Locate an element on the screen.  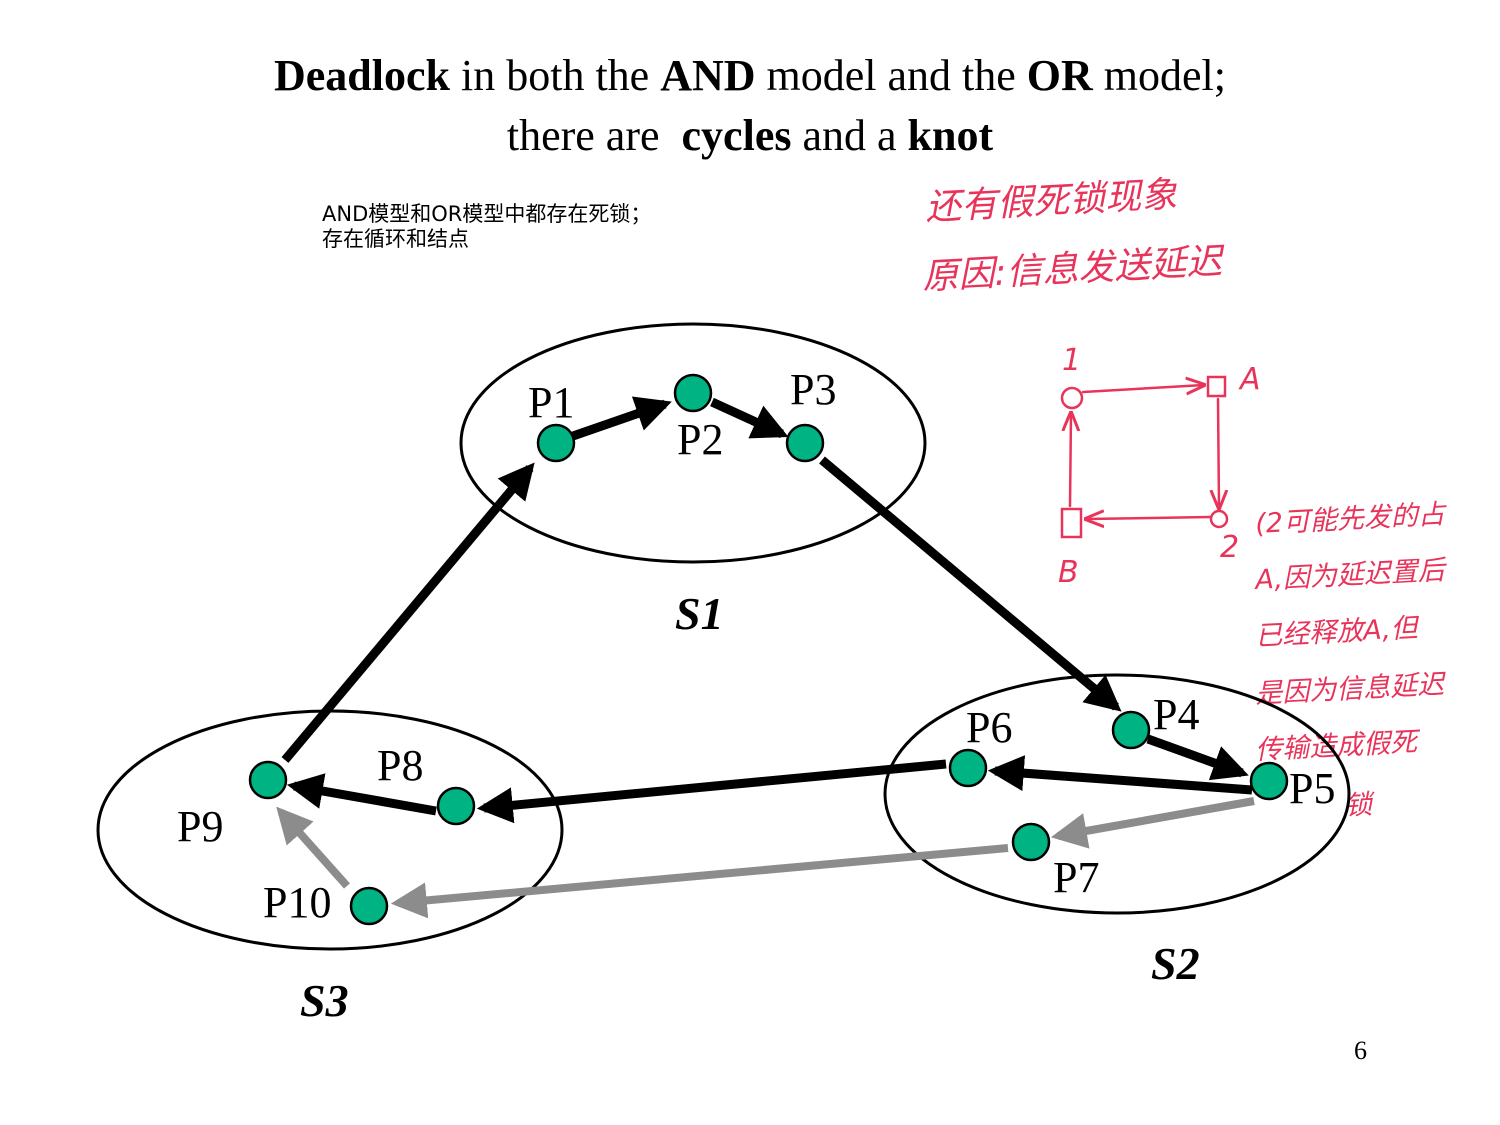
edge-p9-p1 is located at coordinates (408, 612).